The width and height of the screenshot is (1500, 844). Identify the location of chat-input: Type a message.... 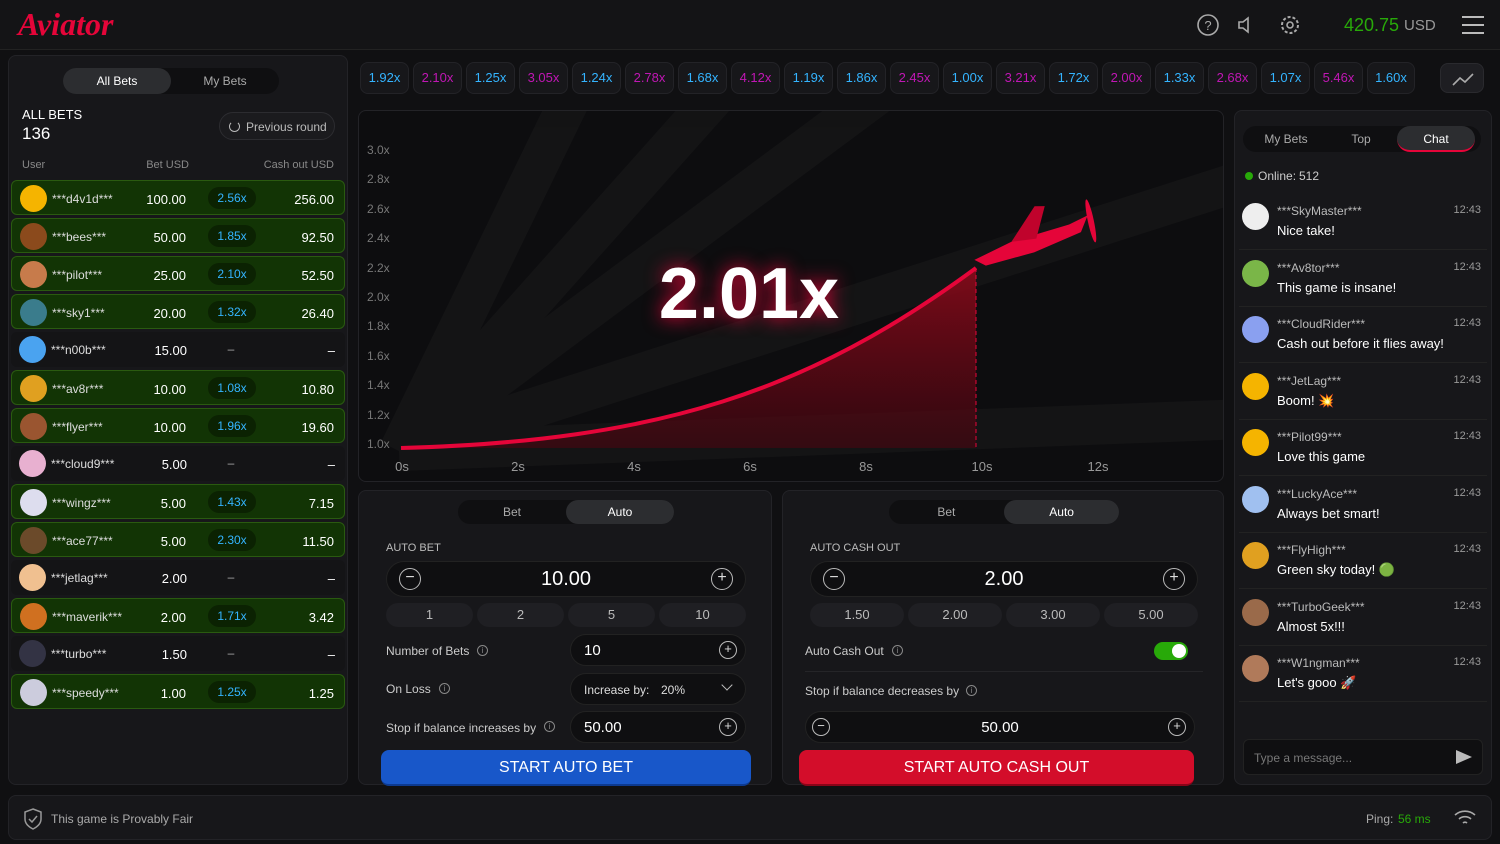
(1363, 757).